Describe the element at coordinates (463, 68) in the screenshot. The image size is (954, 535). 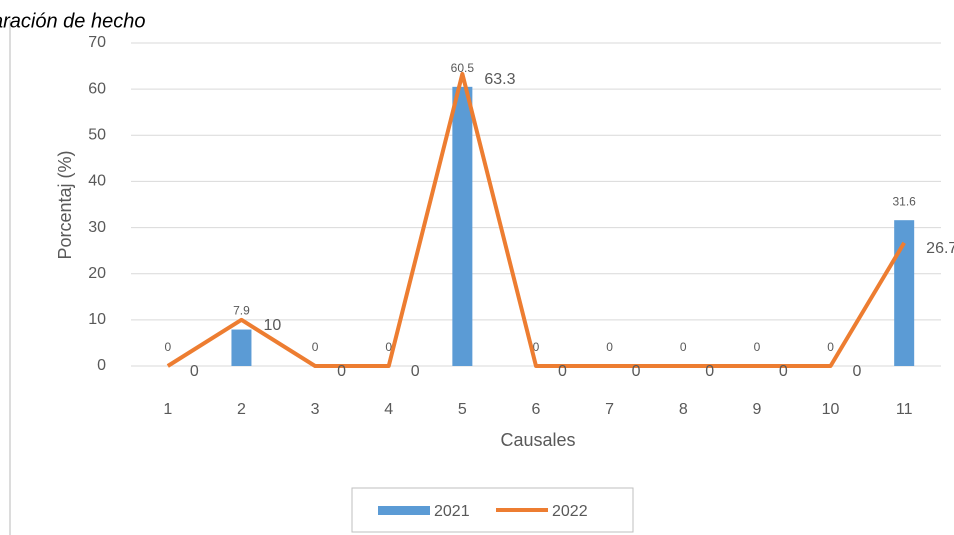
I see `data-label: 60.5` at that location.